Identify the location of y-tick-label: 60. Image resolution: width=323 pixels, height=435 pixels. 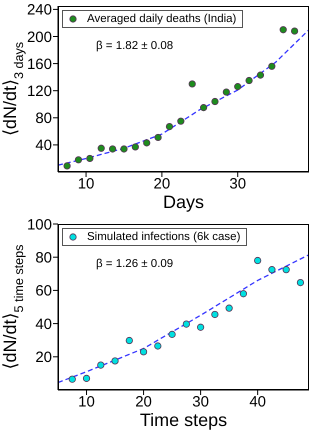
(43, 291).